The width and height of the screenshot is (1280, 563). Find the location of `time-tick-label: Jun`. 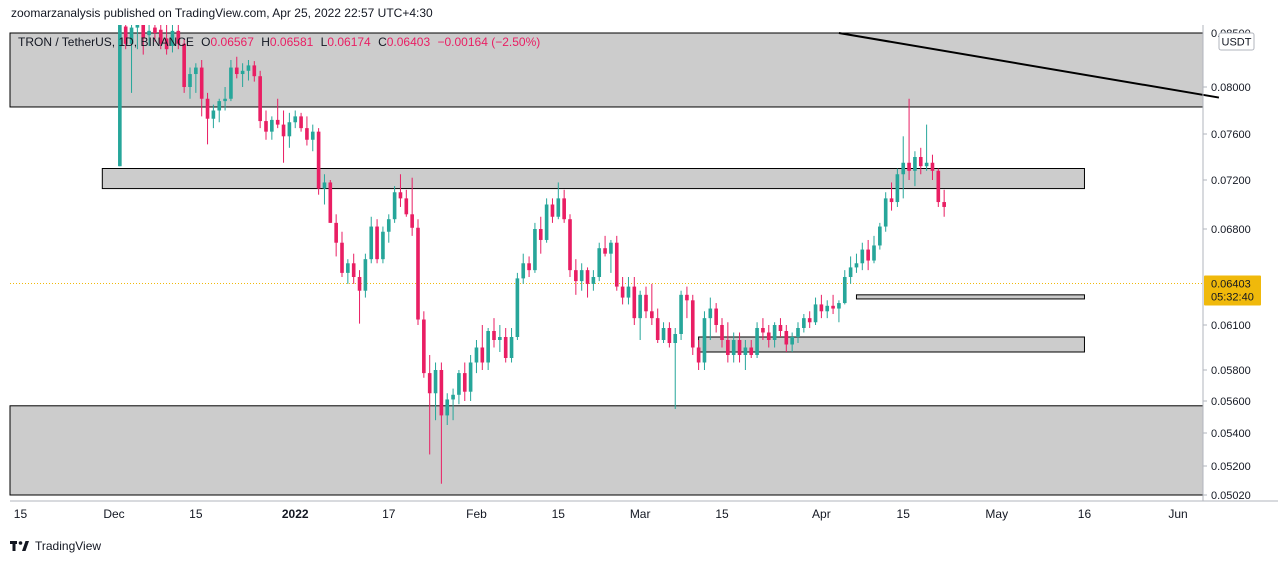

time-tick-label: Jun is located at coordinates (1177, 514).